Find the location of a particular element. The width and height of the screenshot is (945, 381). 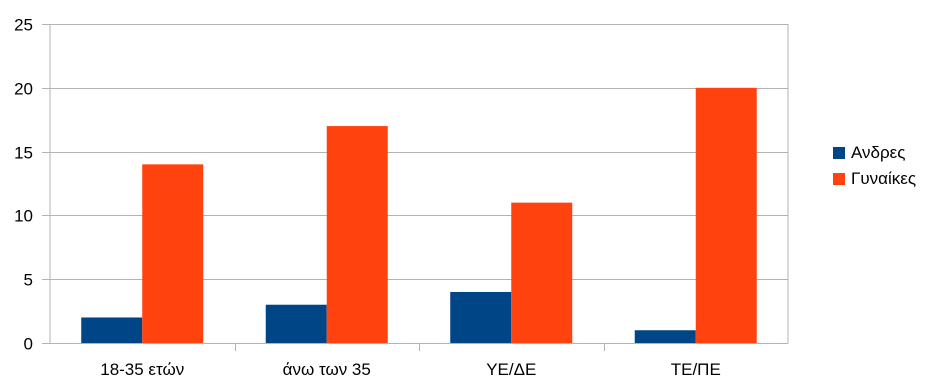

legend-label-men: Ανδρες is located at coordinates (878, 152).